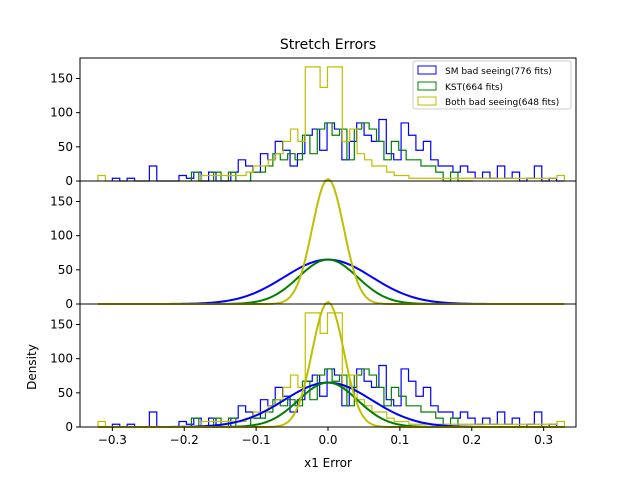 The width and height of the screenshot is (640, 480). I want to click on y-tick-label-mid-50: 50, so click(65, 270).